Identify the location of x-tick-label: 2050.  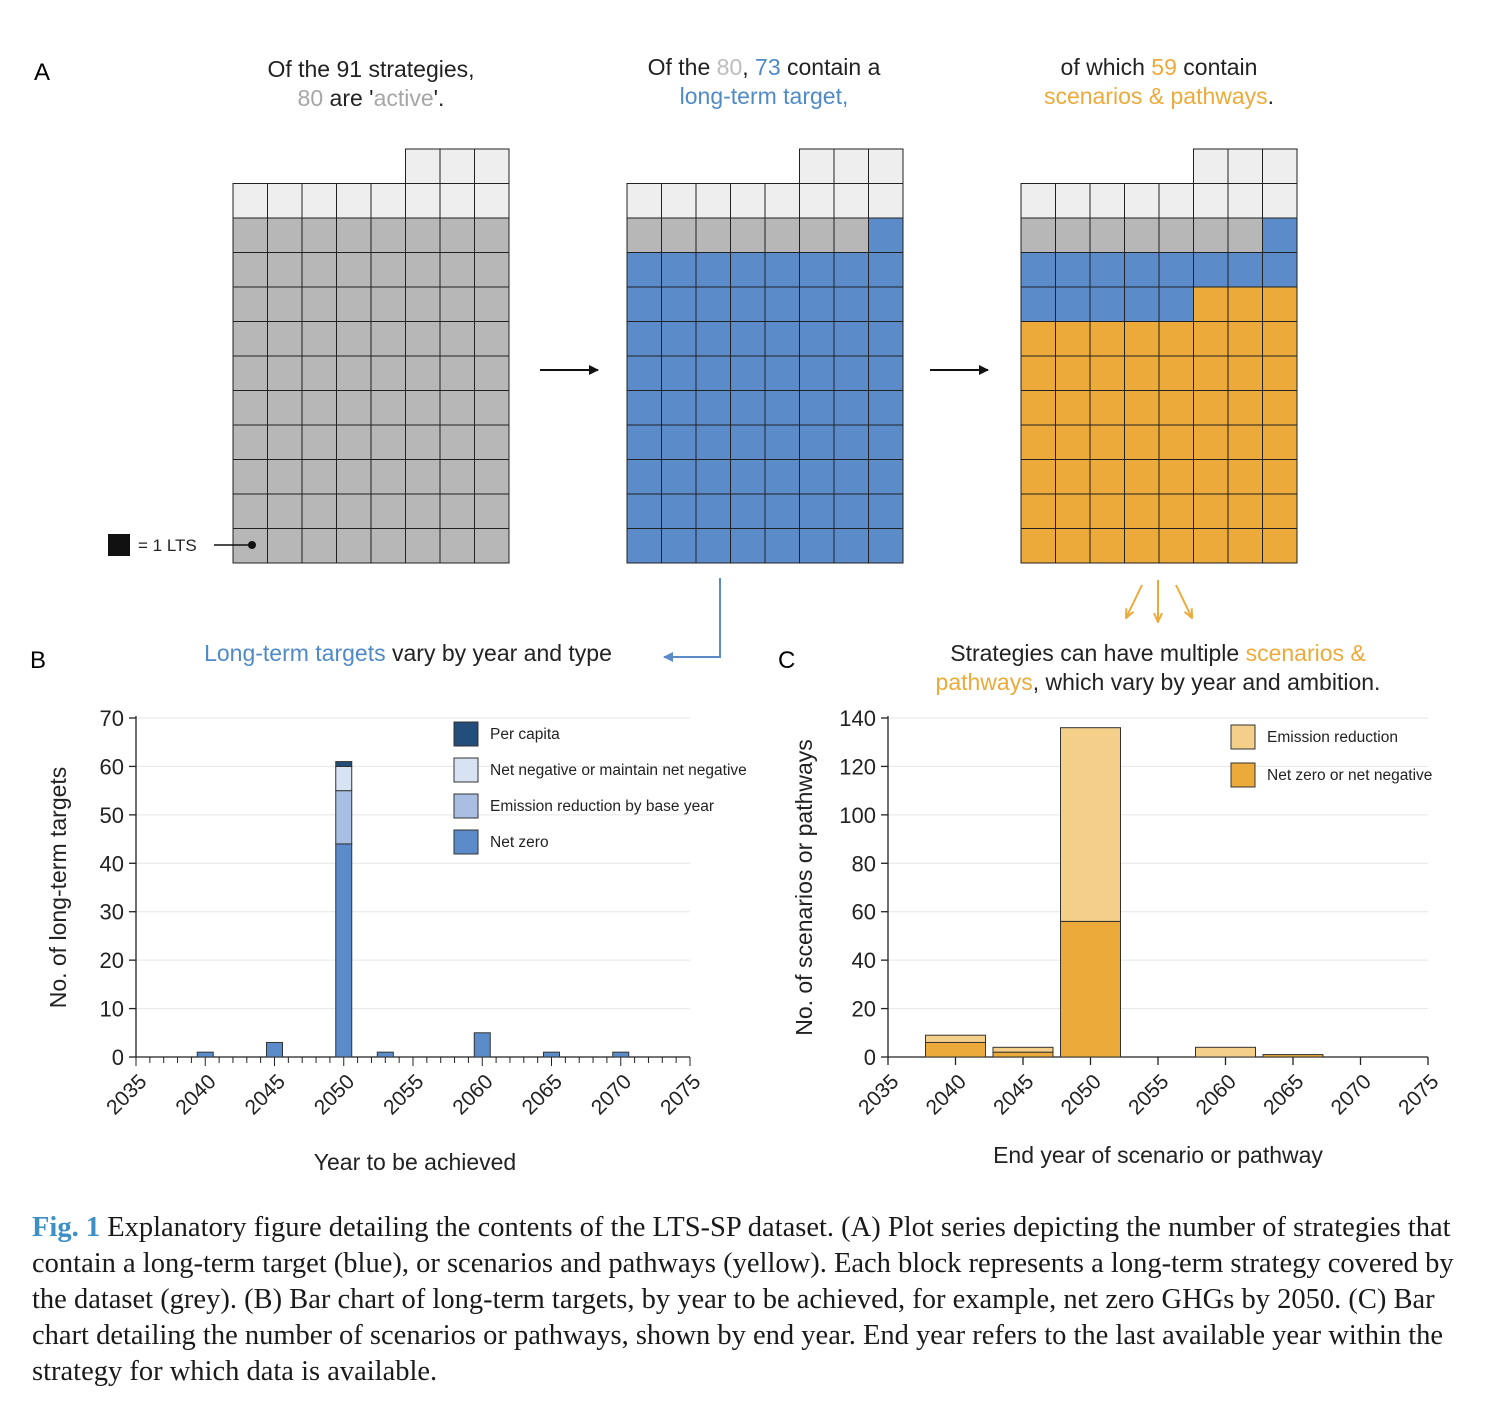
(1081, 1094).